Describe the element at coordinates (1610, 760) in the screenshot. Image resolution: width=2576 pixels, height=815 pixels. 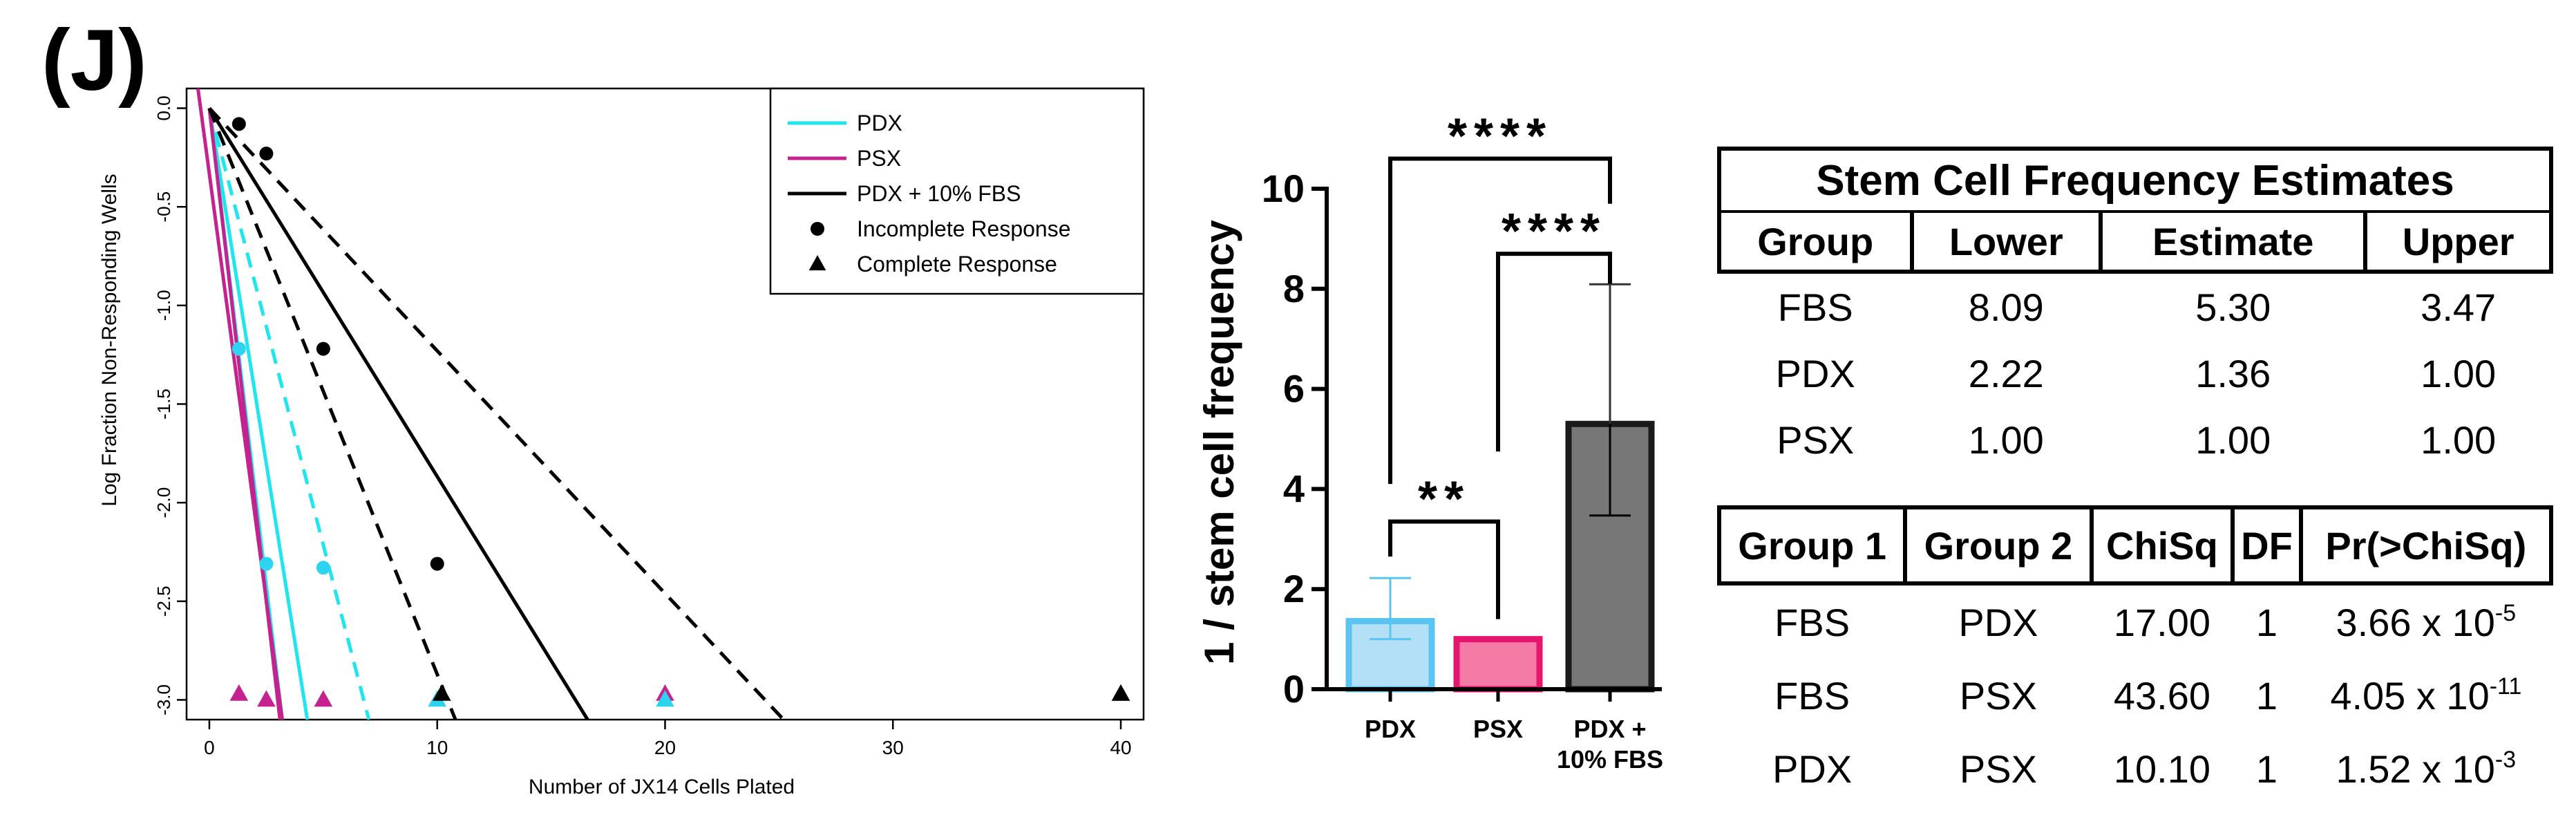
I see `x-tick-label: 10% FBS` at that location.